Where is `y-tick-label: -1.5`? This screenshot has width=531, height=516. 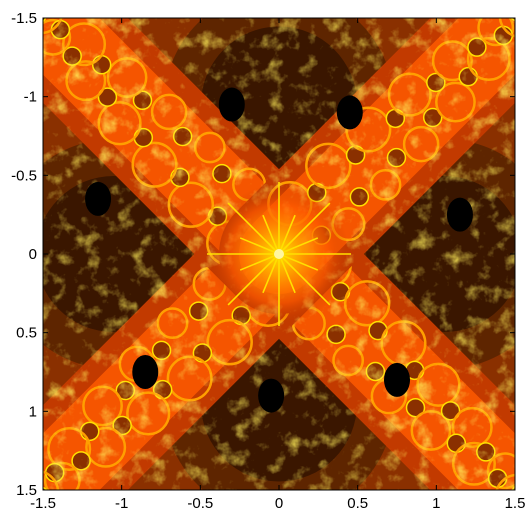 y-tick-label: -1.5 is located at coordinates (24, 18).